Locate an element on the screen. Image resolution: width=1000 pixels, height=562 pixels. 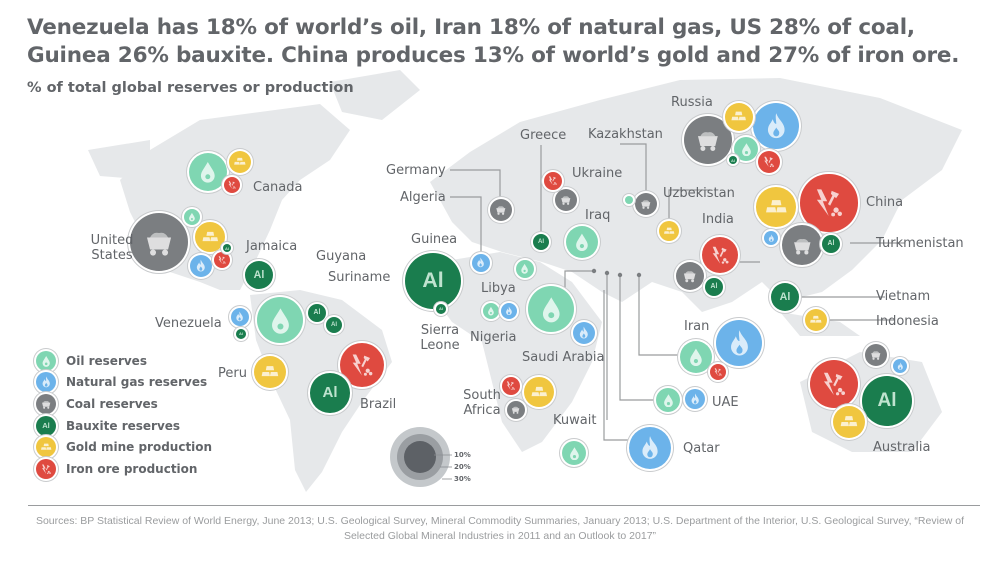
size-legend: 10% 20% 30% is located at coordinates (430, 457).